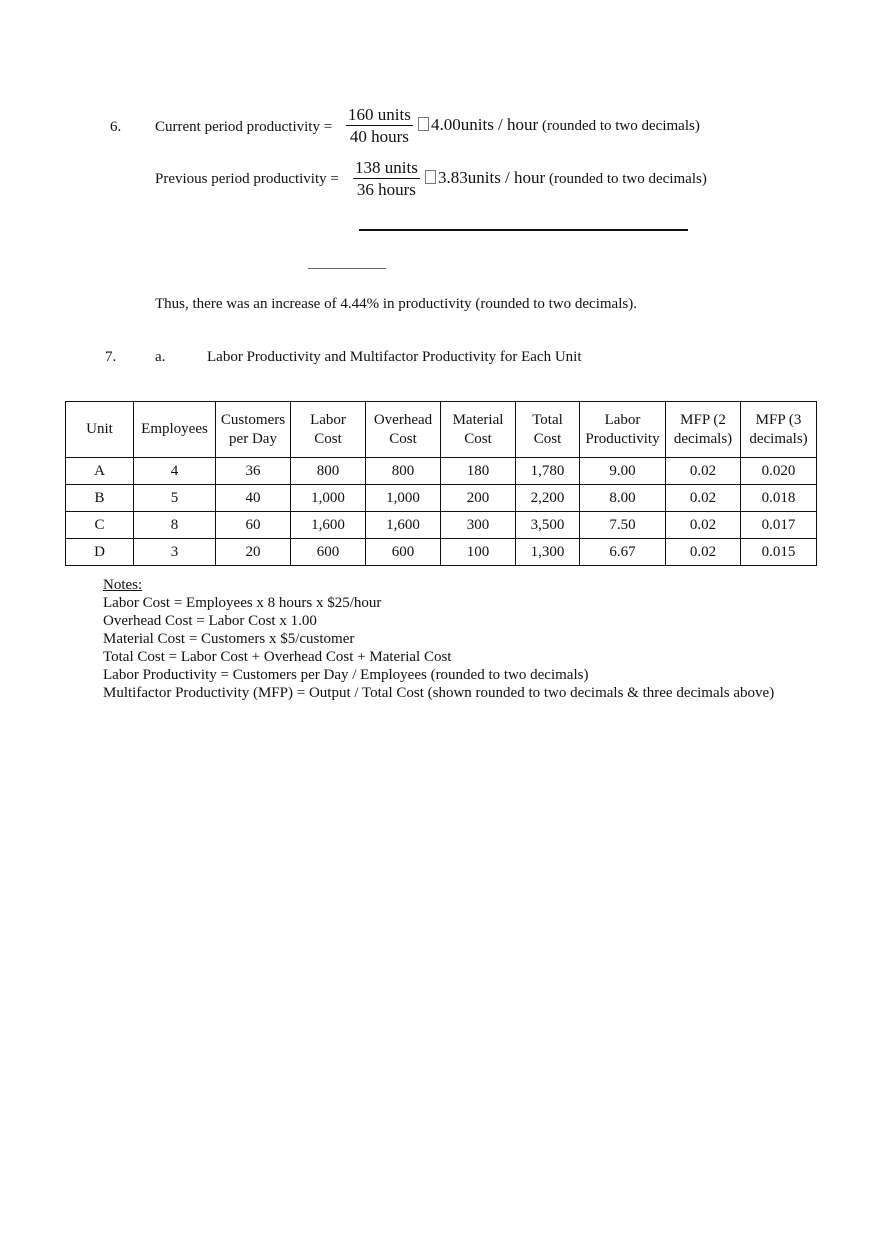 The image size is (880, 1247). I want to click on result-value: 4.00, so click(446, 124).